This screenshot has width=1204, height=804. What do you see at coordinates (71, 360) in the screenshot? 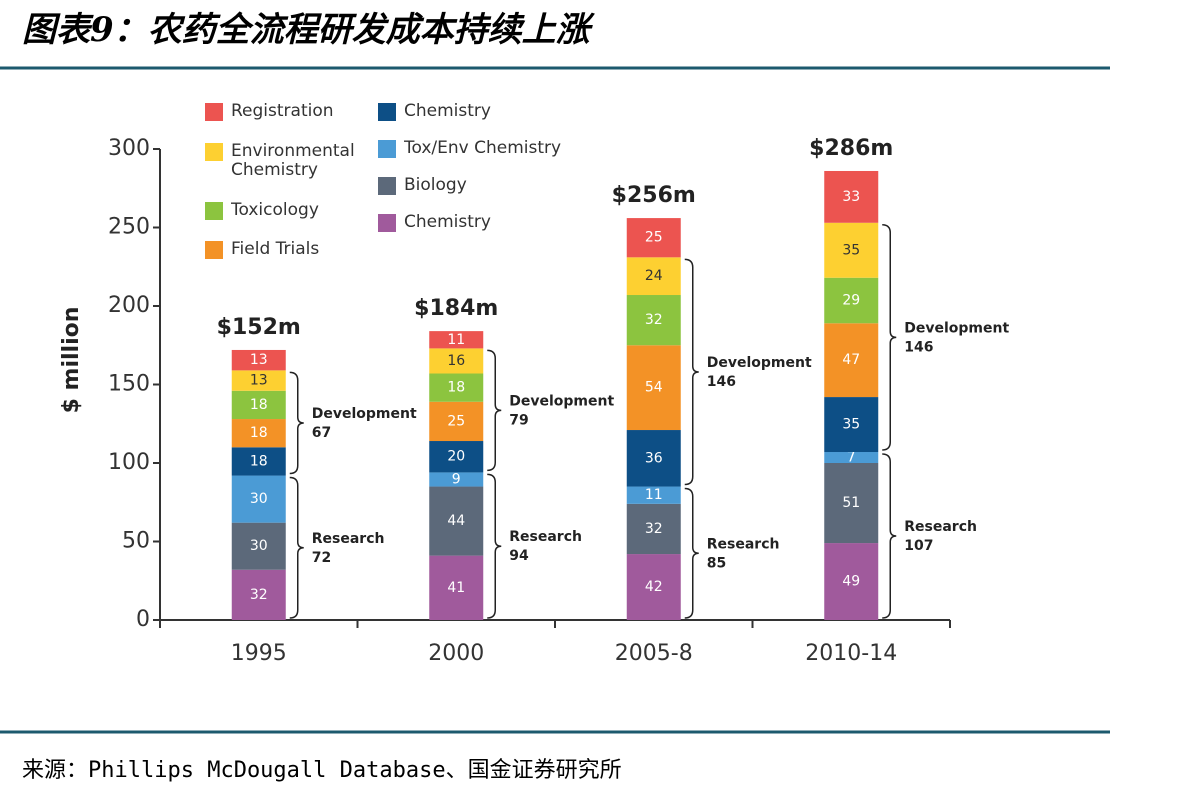
I see `y-axis-label: $ million` at bounding box center [71, 360].